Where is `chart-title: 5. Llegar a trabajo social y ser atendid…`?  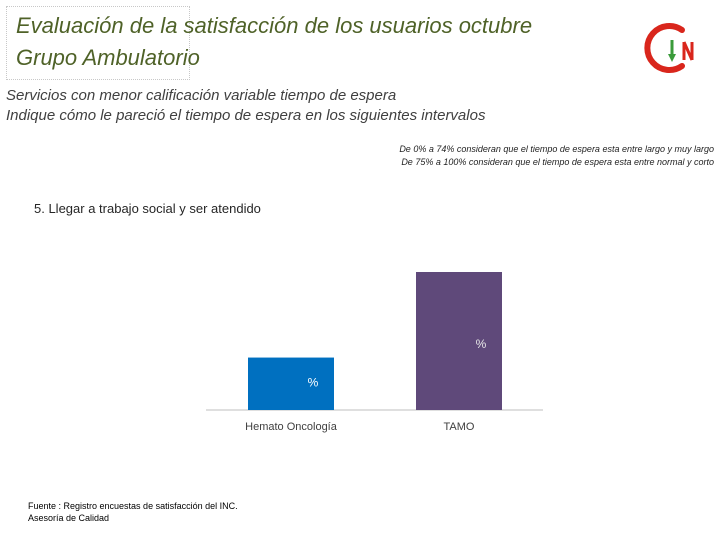 chart-title: 5. Llegar a trabajo social y ser atendid… is located at coordinates (147, 208).